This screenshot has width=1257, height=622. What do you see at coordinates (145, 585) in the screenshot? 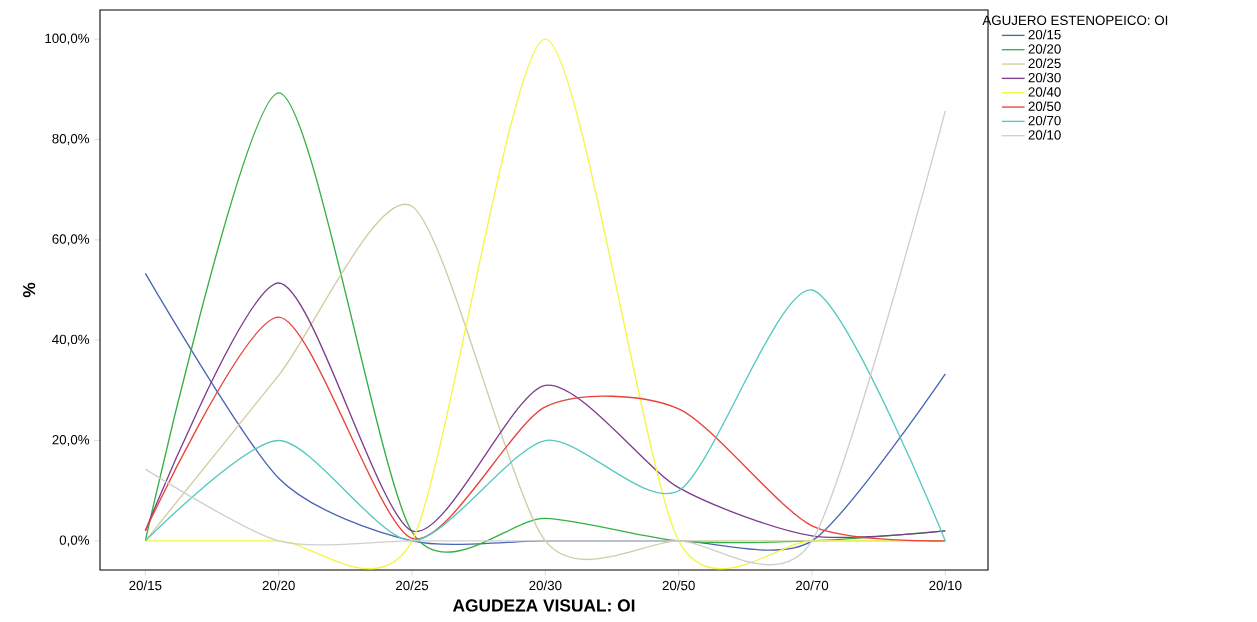
I see `x-tick-label: 20/15` at bounding box center [145, 585].